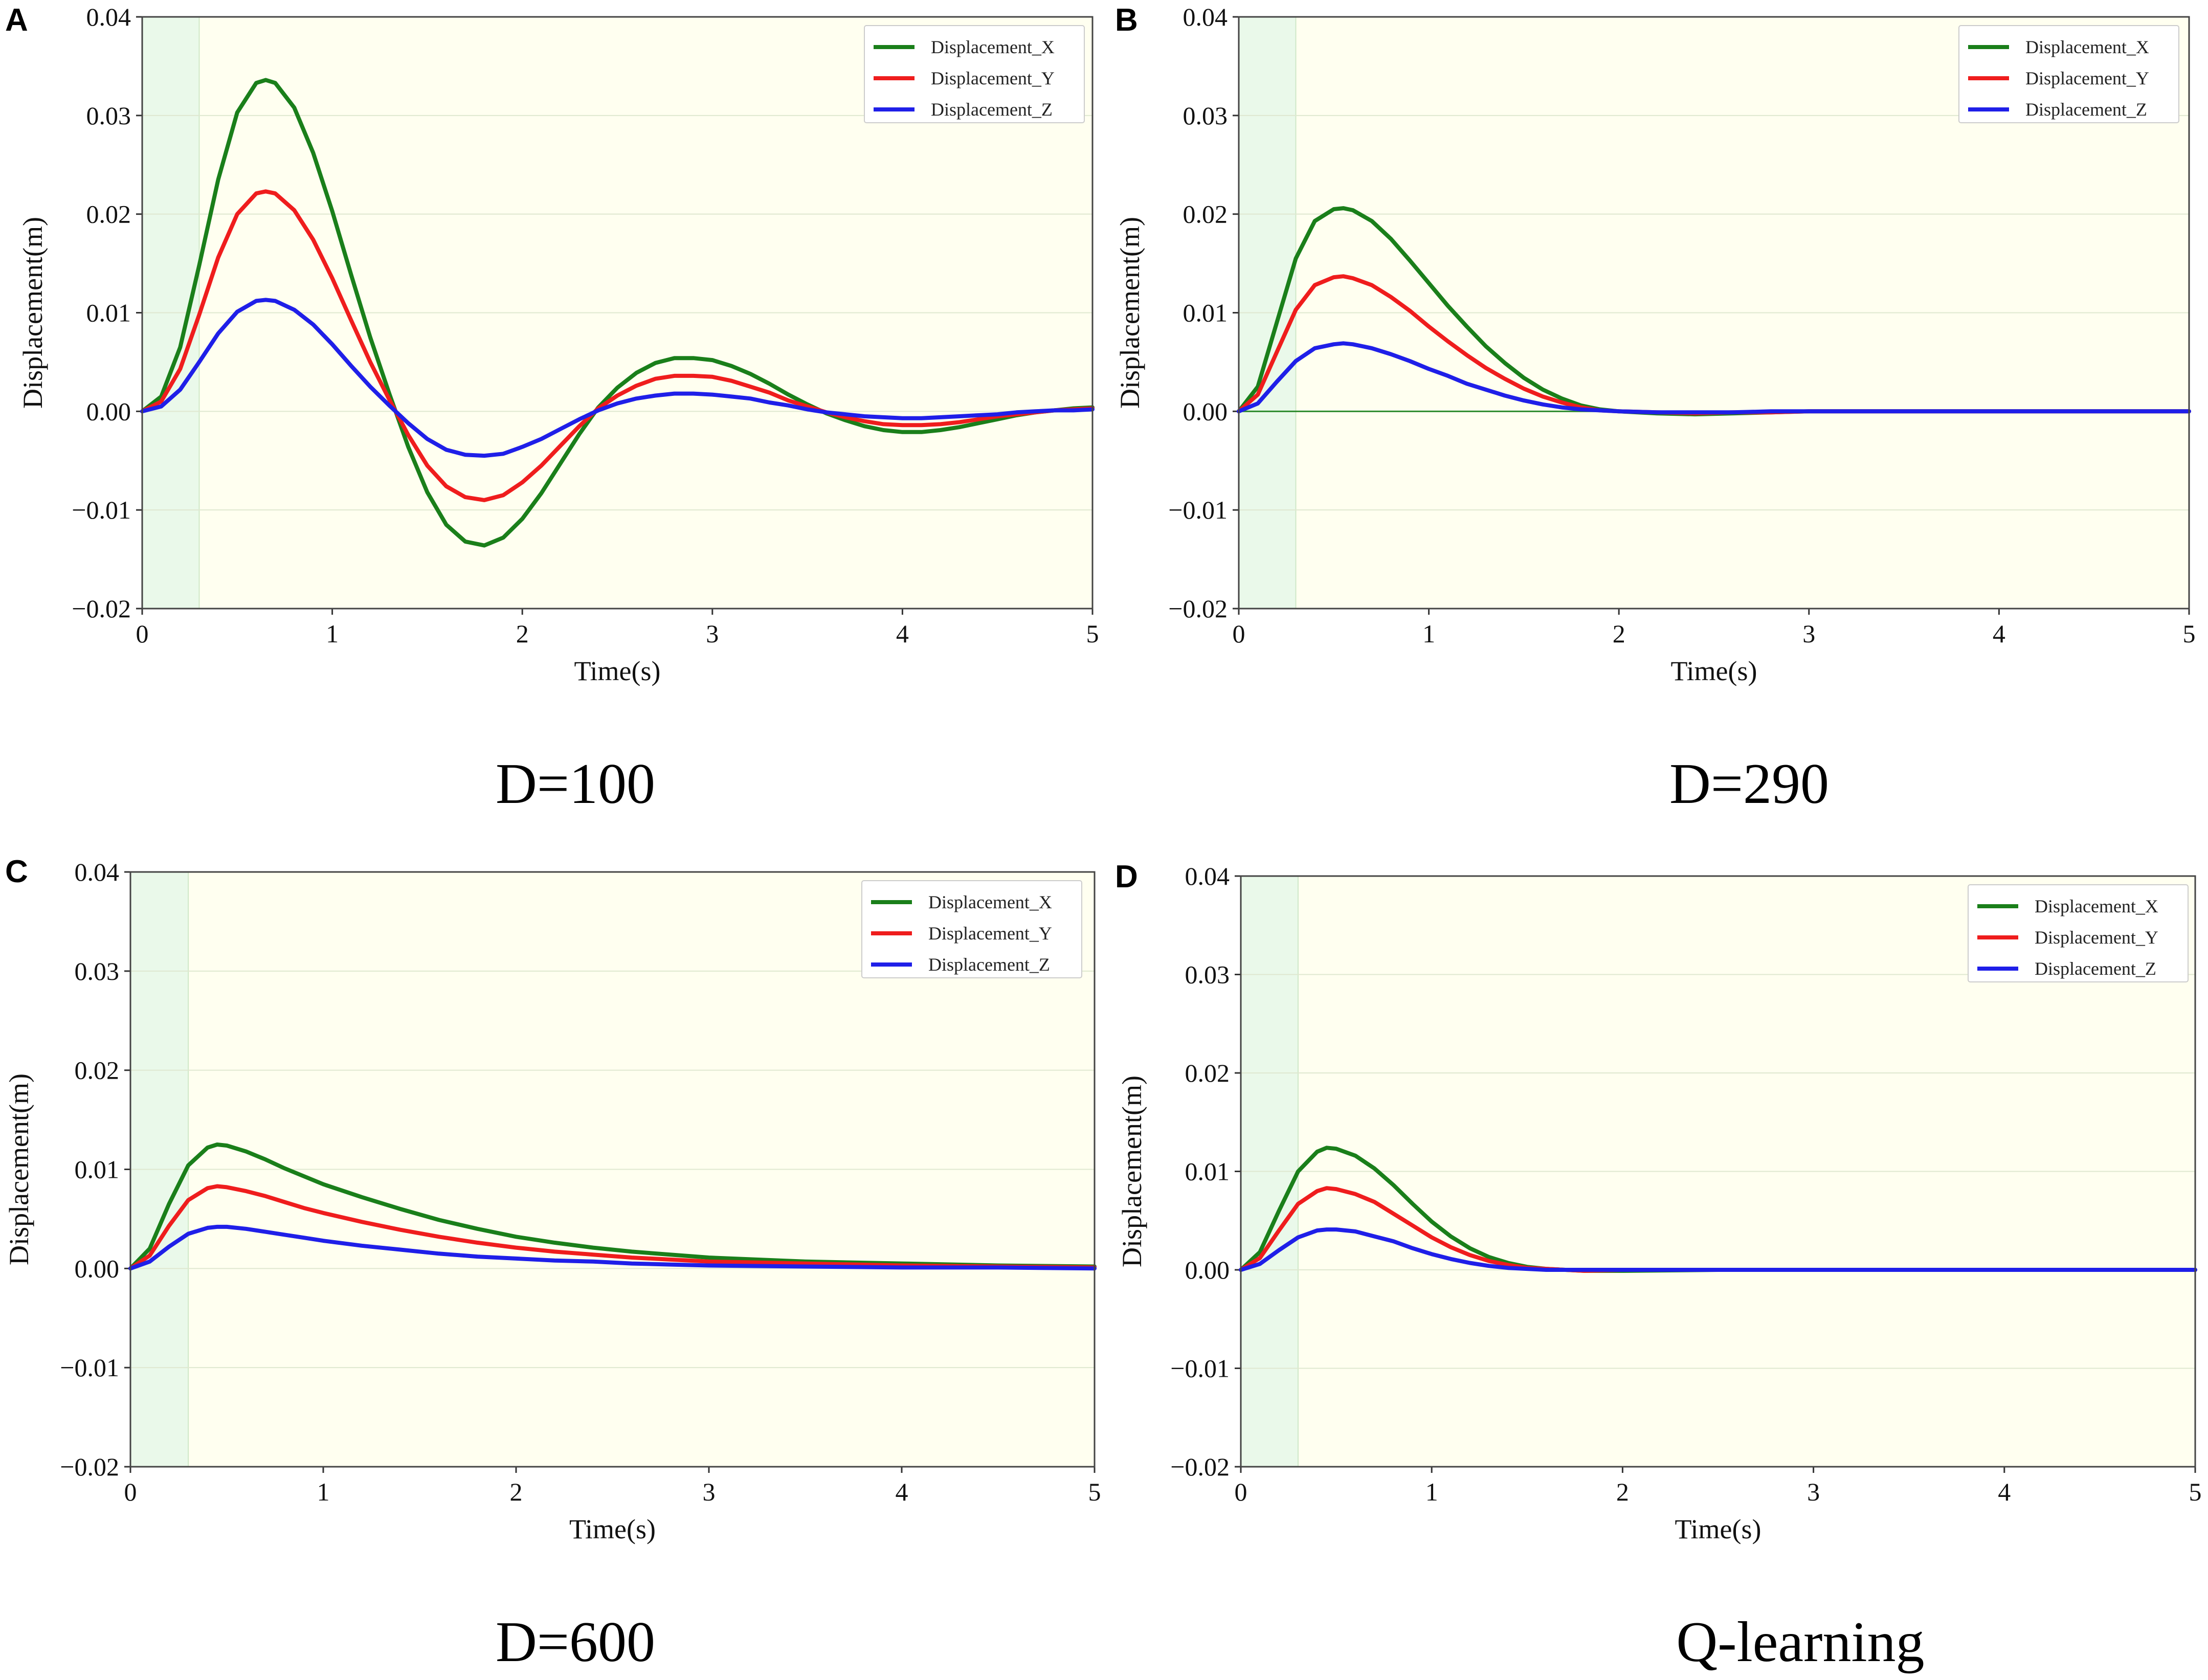 This screenshot has height=1680, width=2208. Describe the element at coordinates (575, 784) in the screenshot. I see `panel-caption: D=100` at that location.